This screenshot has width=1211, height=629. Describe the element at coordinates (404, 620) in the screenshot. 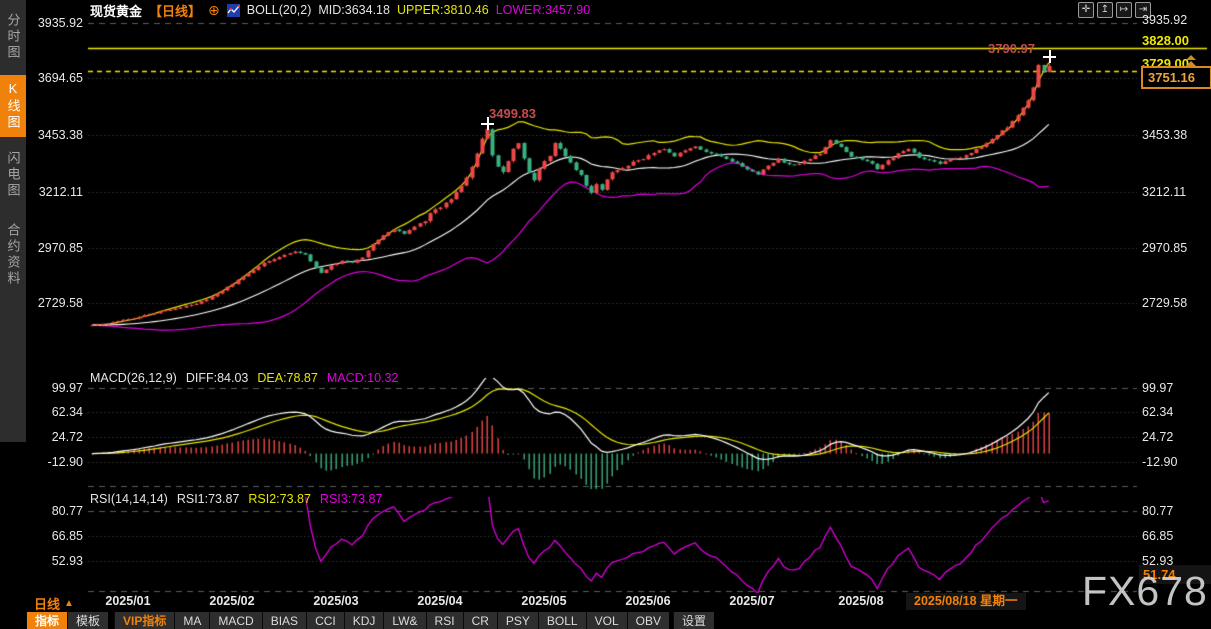

I see `toolbar-button-LW&: LW&` at that location.